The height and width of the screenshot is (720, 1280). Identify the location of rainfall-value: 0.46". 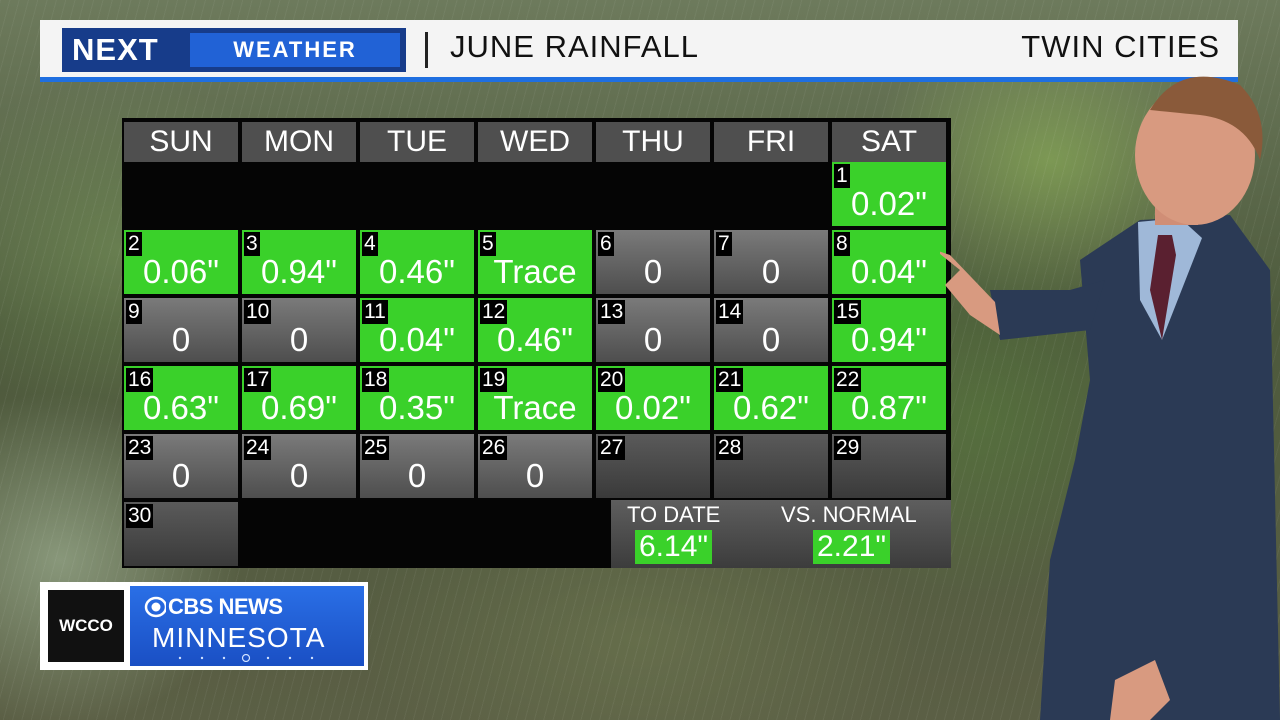
(417, 271).